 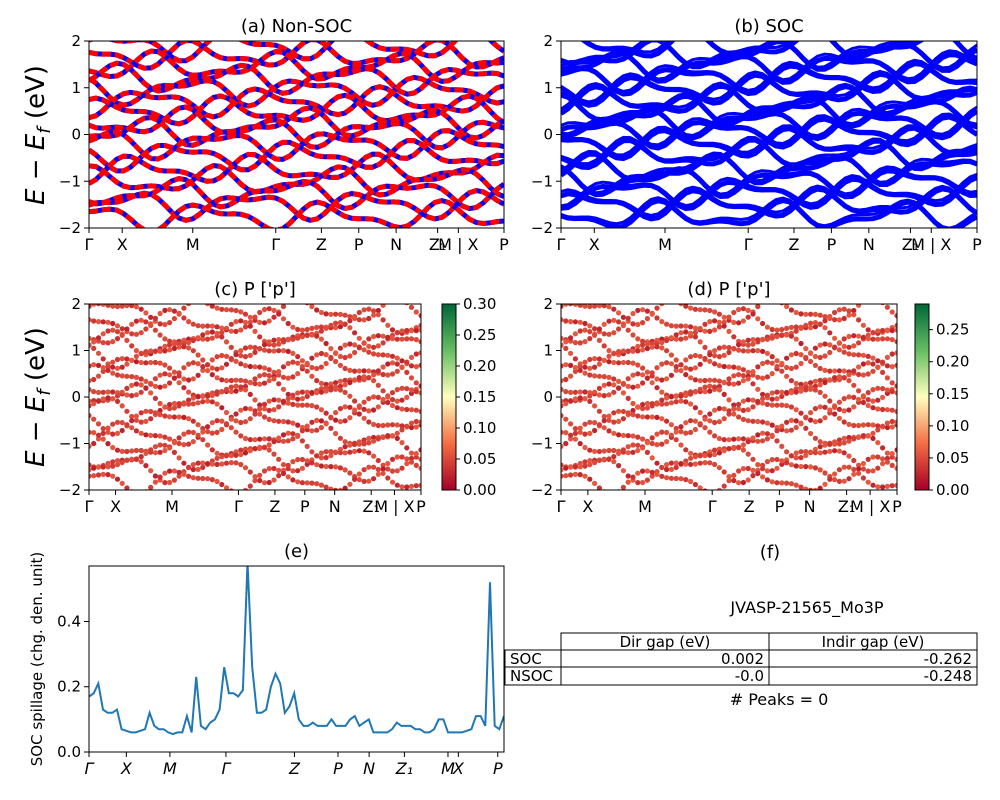 What do you see at coordinates (910, 244) in the screenshot?
I see `x-tick-label: Z₁` at bounding box center [910, 244].